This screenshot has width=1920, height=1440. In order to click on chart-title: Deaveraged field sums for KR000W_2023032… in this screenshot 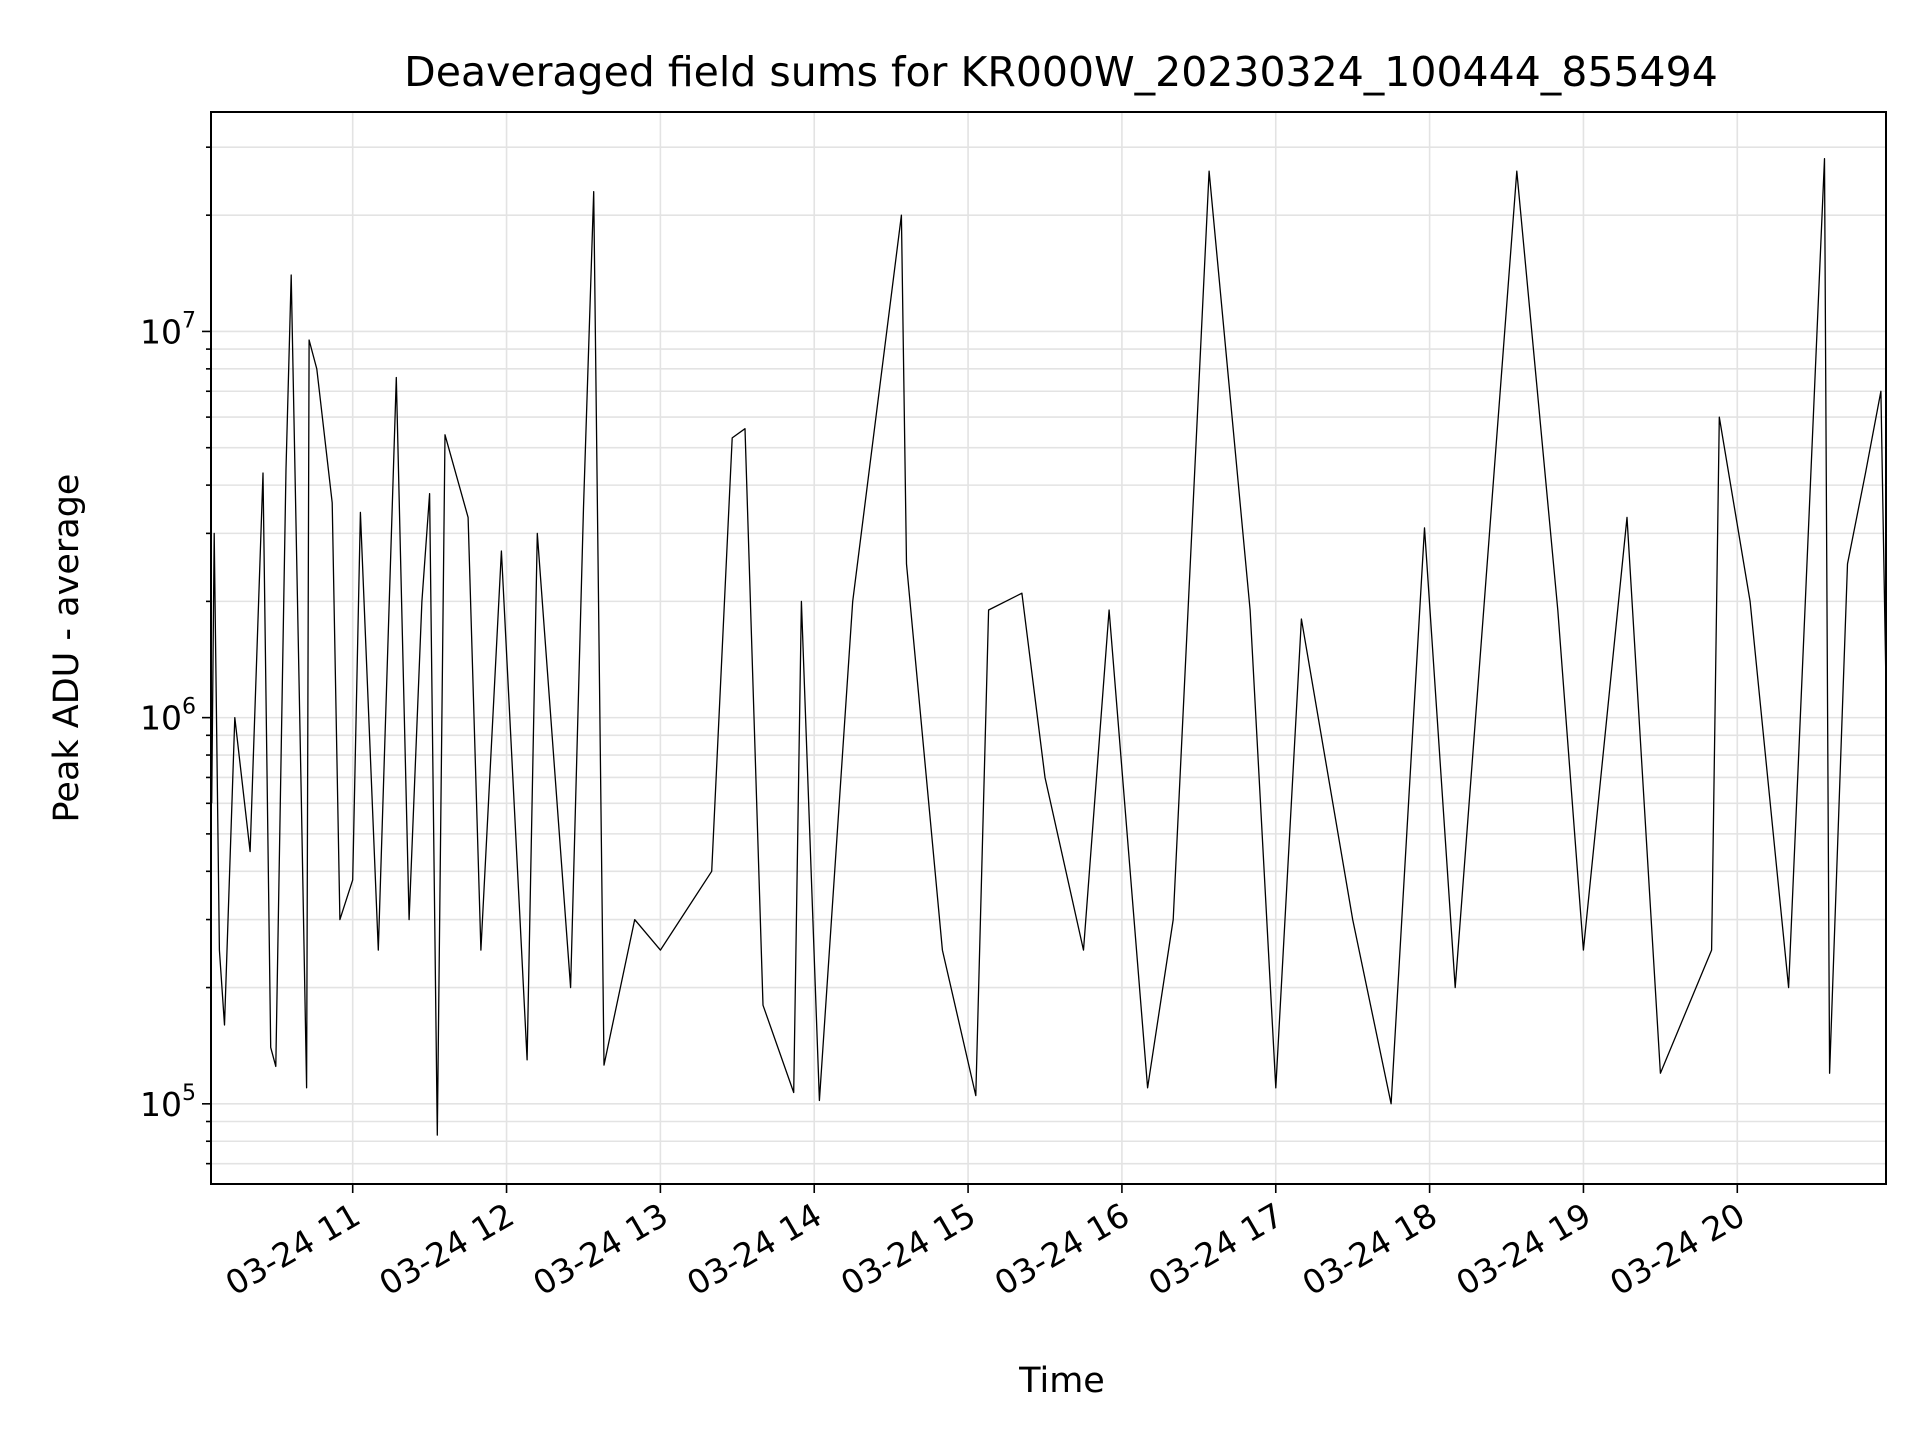, I will do `click(1061, 72)`.